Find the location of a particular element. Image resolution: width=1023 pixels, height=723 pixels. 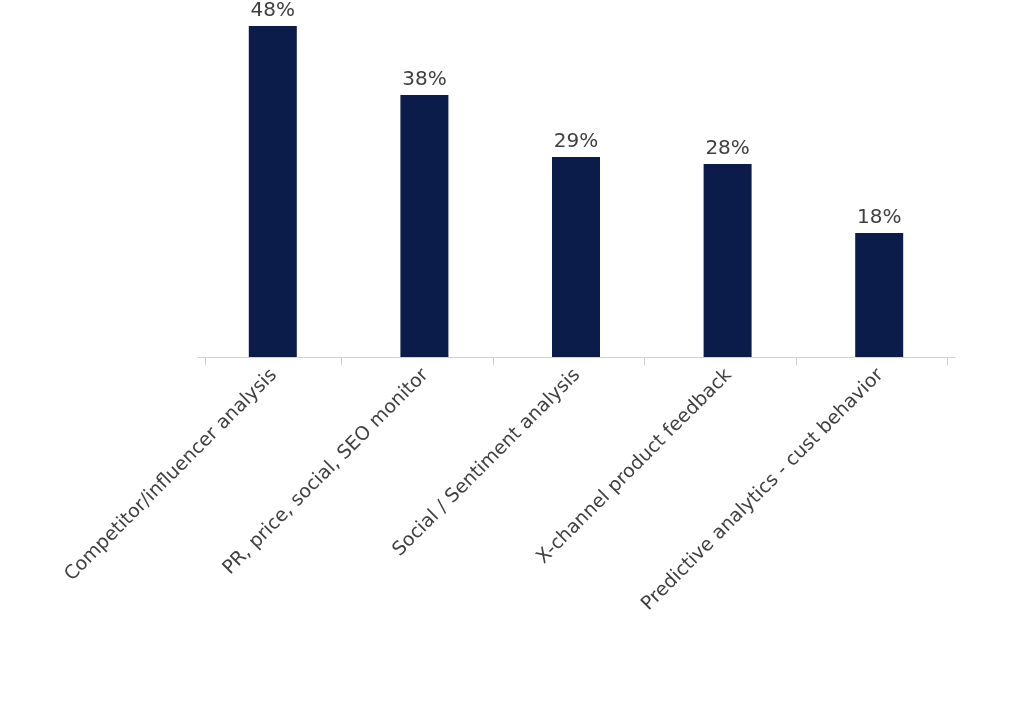

data-label: 48% is located at coordinates (273, 10).